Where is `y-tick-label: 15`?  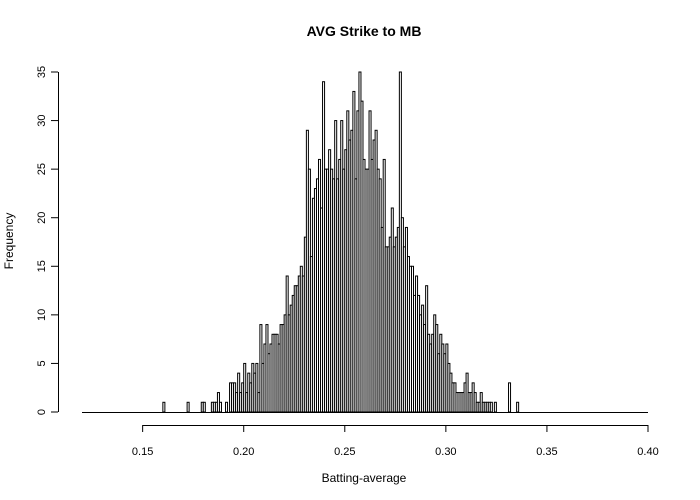 y-tick-label: 15 is located at coordinates (42, 266).